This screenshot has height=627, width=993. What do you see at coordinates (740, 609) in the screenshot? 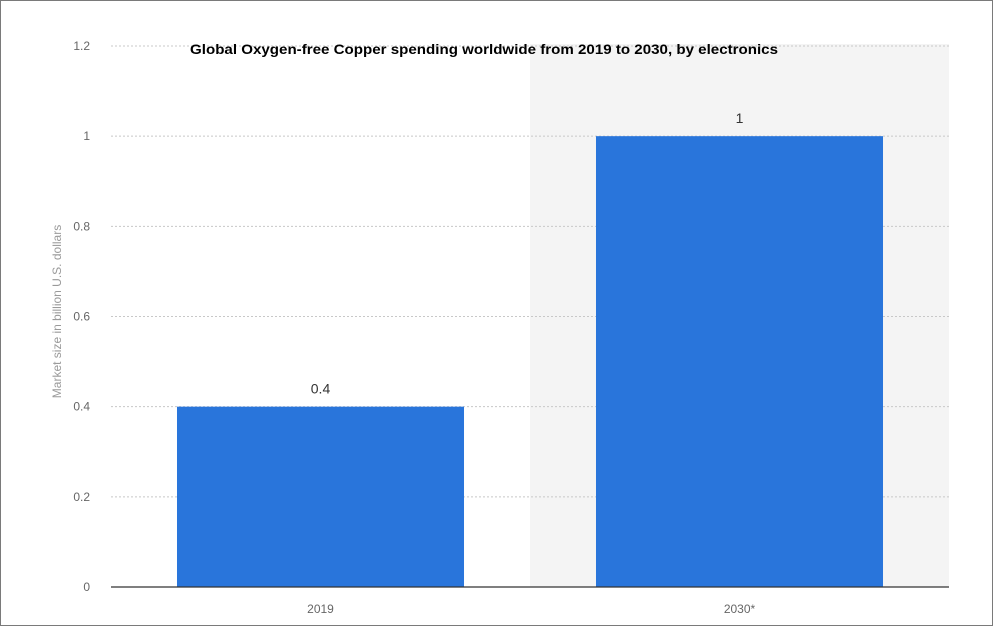
I see `x-tick-label: 2030*` at bounding box center [740, 609].